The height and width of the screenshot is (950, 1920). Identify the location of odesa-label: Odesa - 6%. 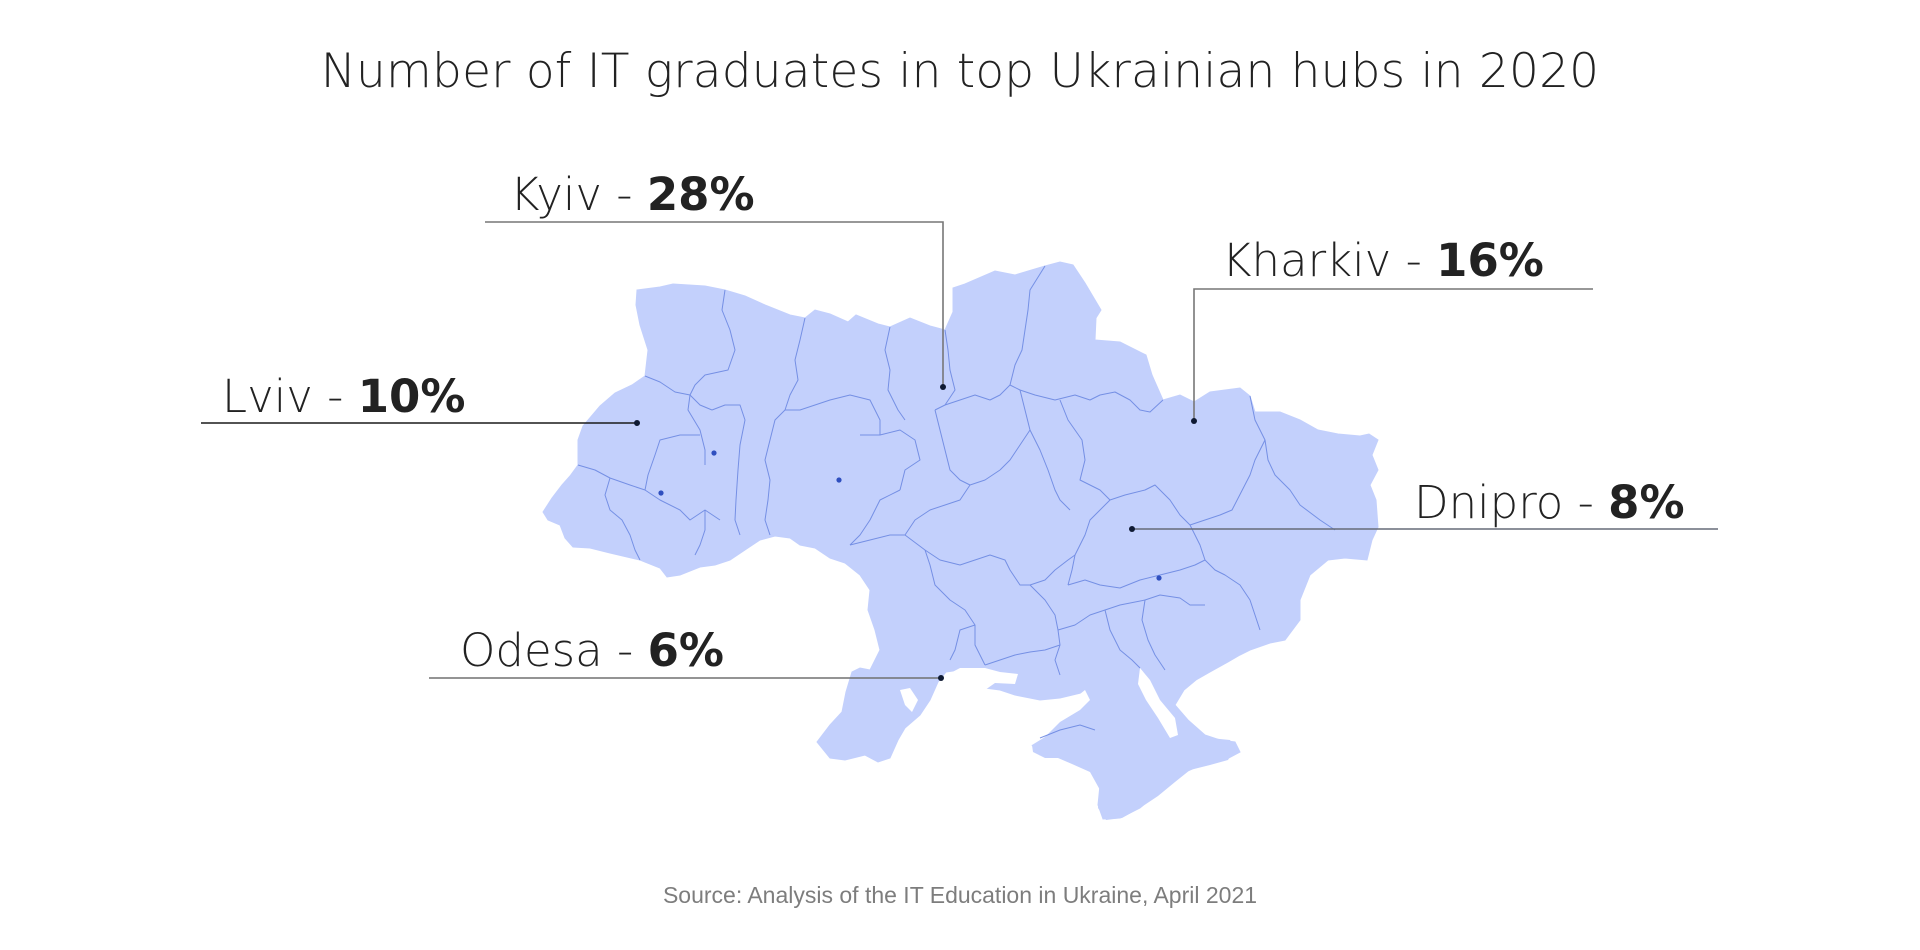
(592, 650).